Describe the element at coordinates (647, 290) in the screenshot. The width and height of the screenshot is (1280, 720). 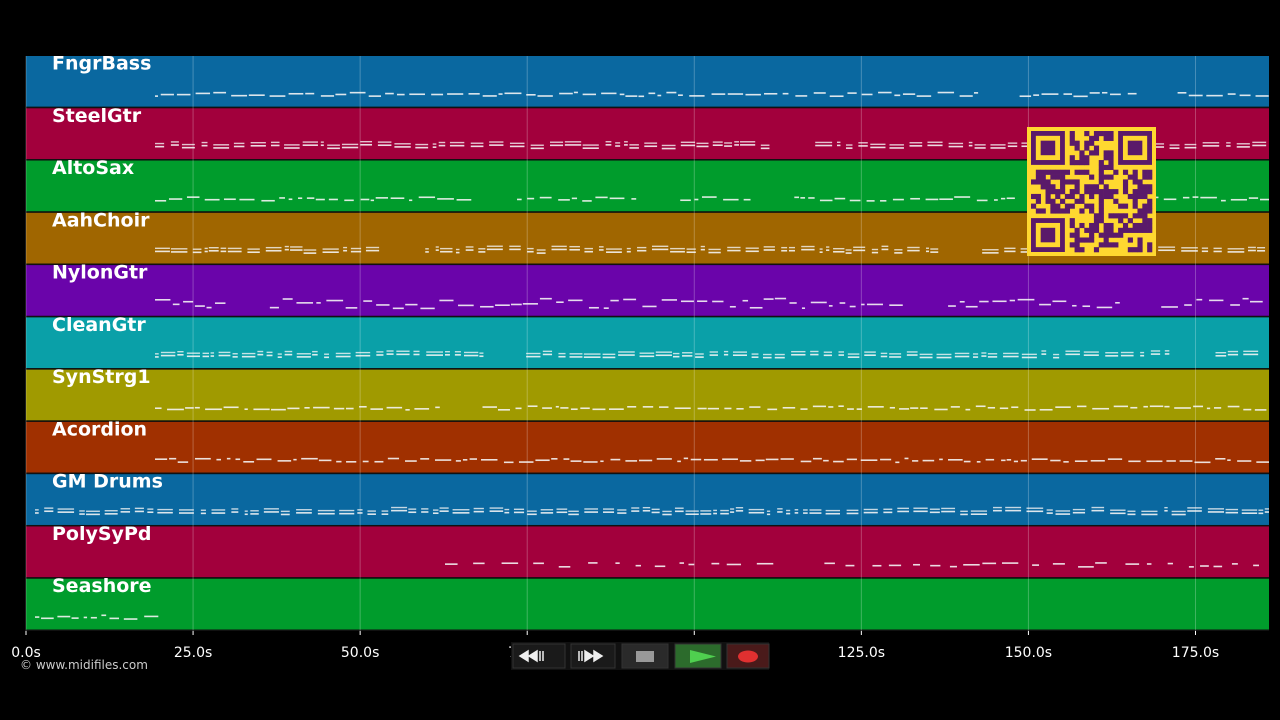
I see `track-lane` at that location.